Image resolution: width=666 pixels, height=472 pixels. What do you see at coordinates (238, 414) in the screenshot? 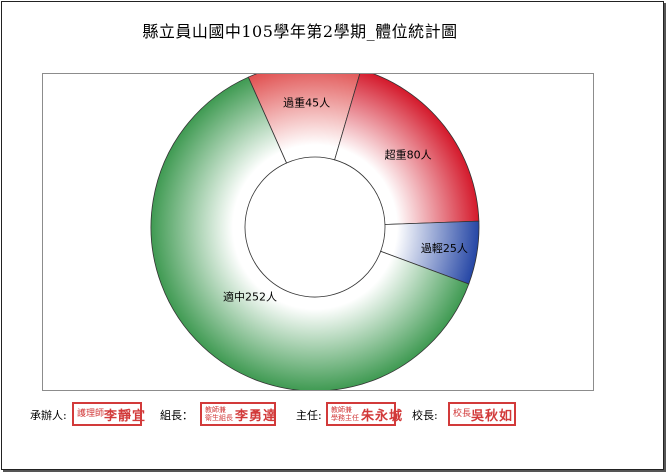
I see `section-chief-seal: 教師兼 衛生組長 李勇達` at bounding box center [238, 414].